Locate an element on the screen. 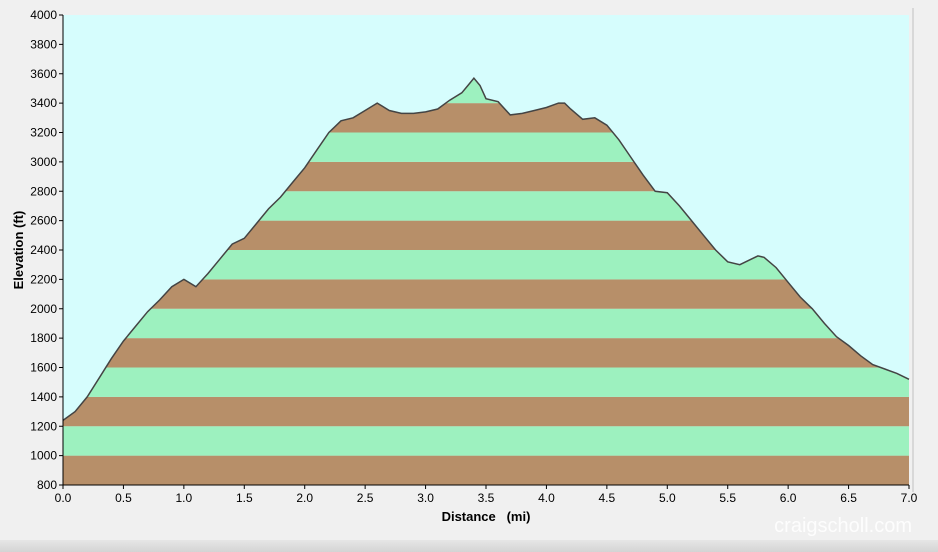 The width and height of the screenshot is (938, 552). x-tick-label: 5.5 is located at coordinates (727, 498).